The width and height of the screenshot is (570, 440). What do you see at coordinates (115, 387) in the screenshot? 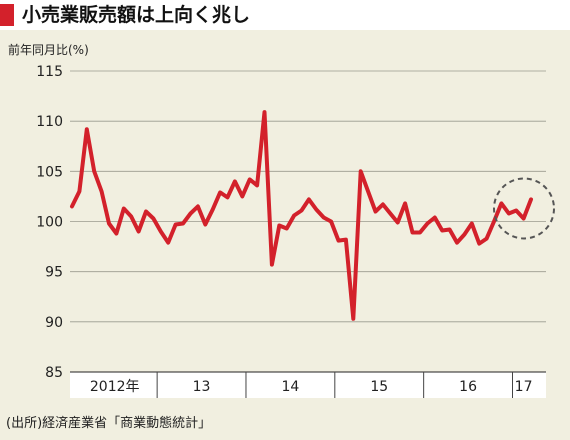
I see `x-year-label: 2012年` at bounding box center [115, 387].